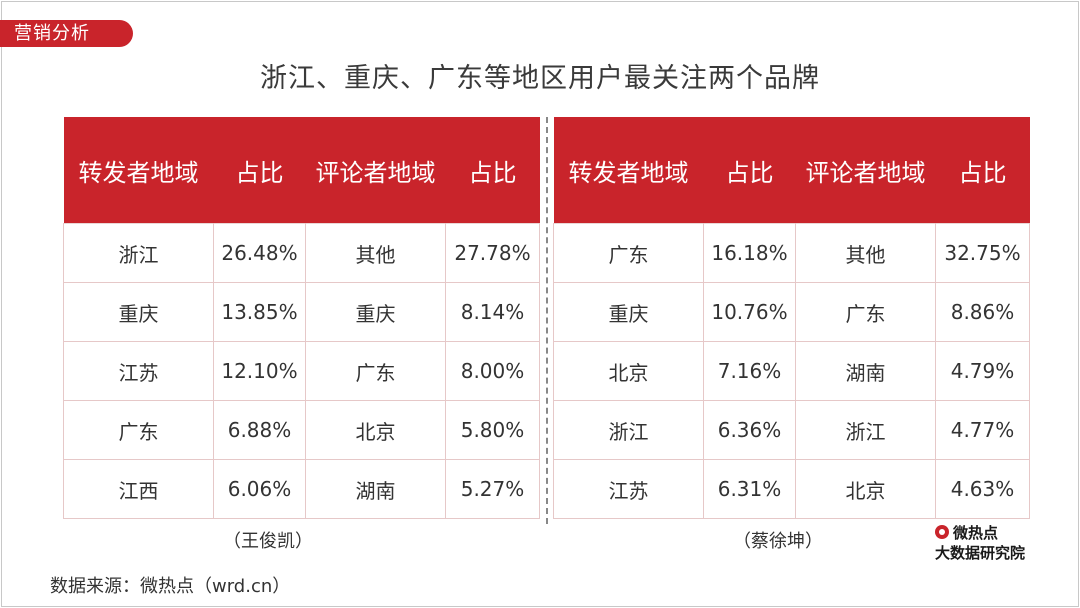 The height and width of the screenshot is (608, 1080). I want to click on logo-line1: 微热点, so click(976, 533).